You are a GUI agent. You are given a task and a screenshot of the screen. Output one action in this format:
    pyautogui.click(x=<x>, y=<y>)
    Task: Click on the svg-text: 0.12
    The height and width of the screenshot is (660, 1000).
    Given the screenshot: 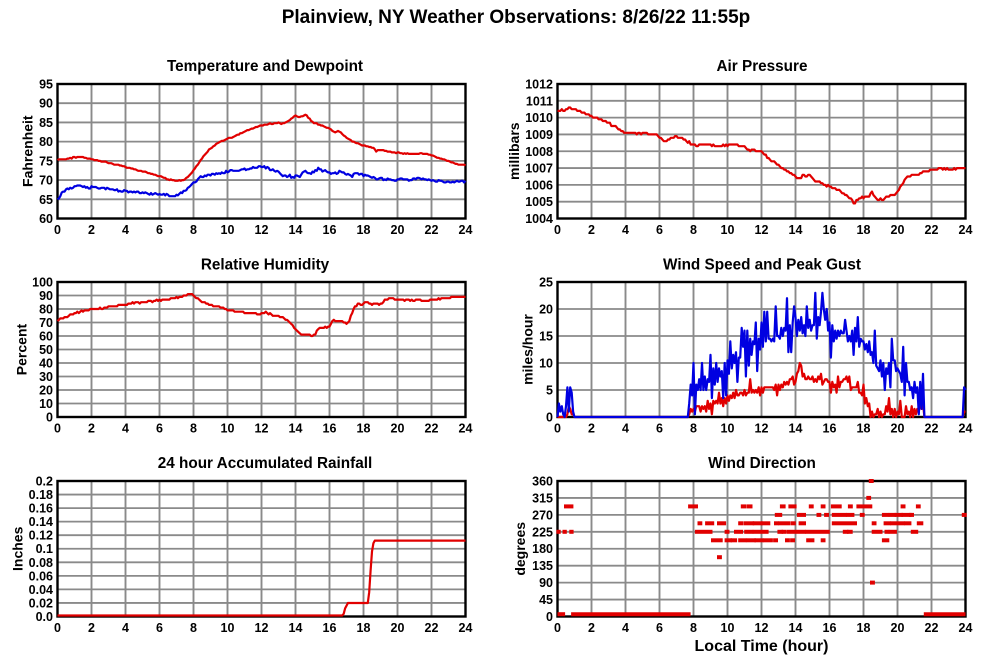 What is the action you would take?
    pyautogui.click(x=41, y=536)
    